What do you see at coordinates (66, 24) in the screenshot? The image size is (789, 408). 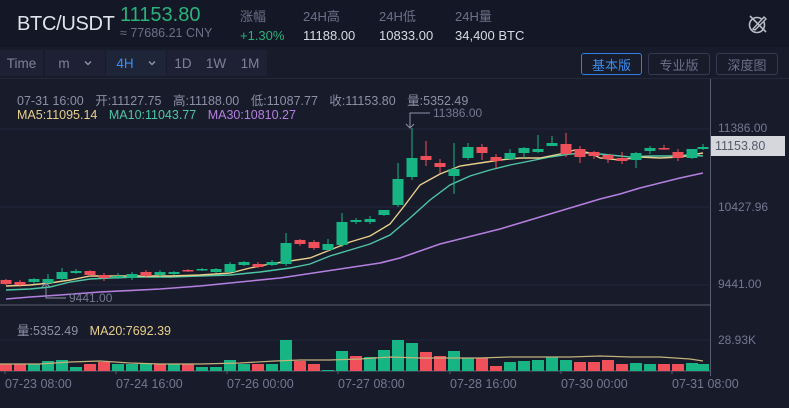 I see `trading-pair: BTC/USDT` at bounding box center [66, 24].